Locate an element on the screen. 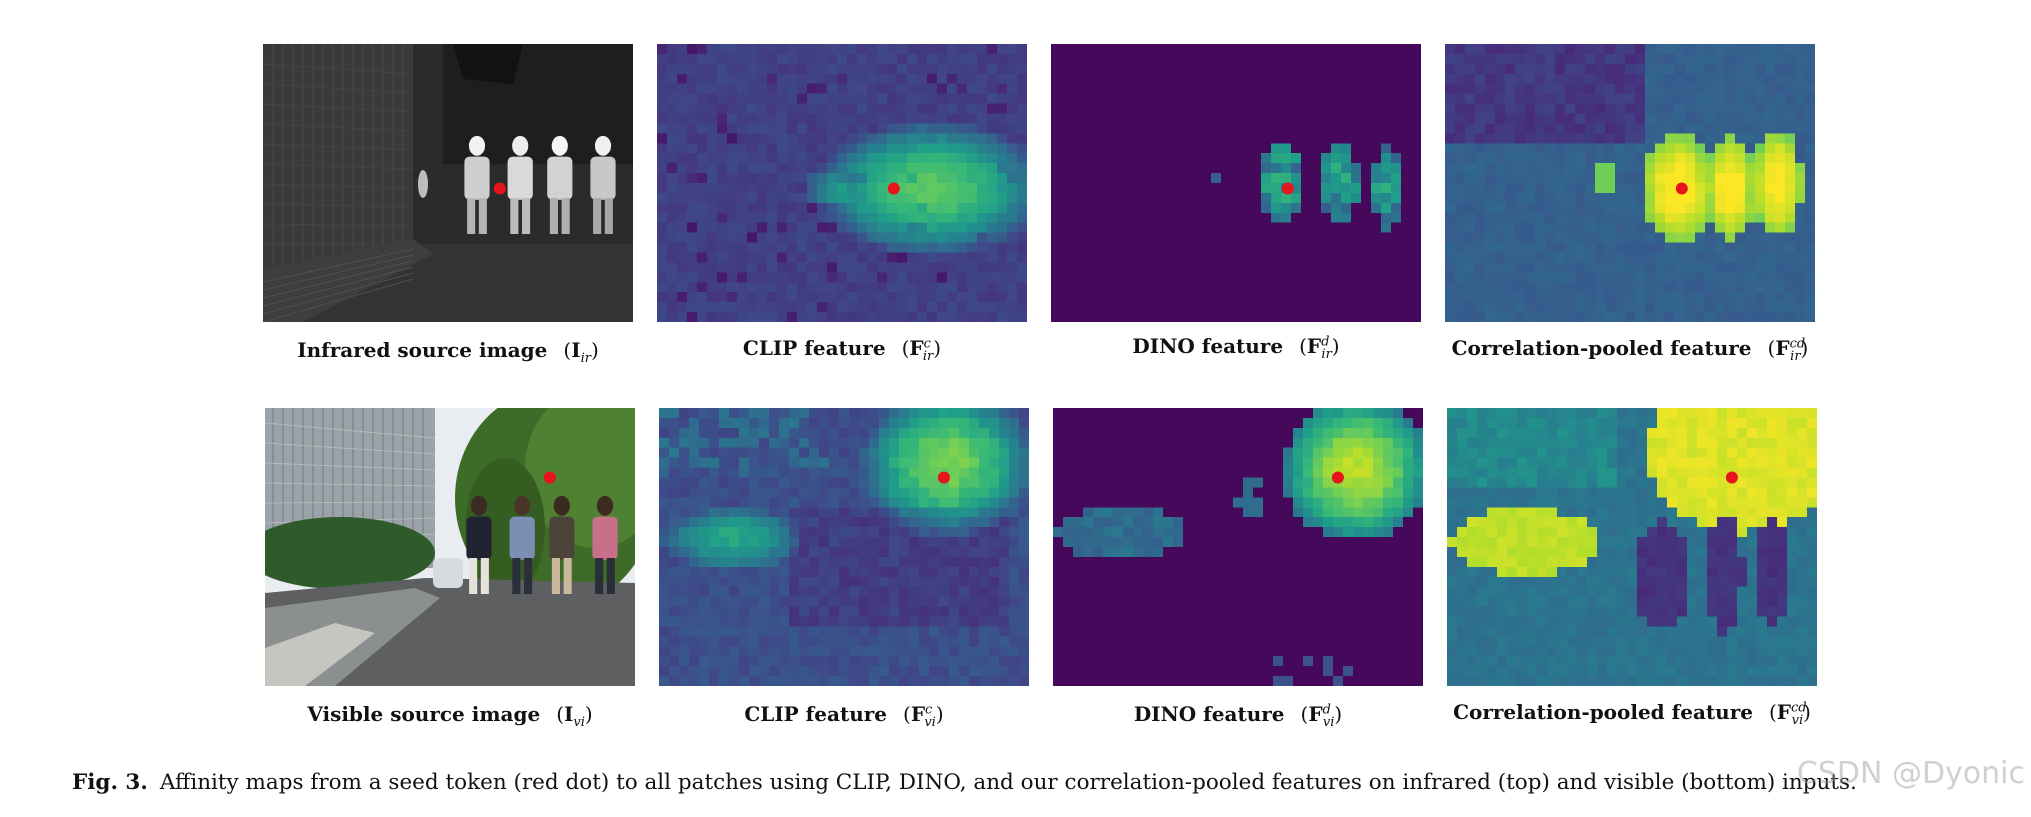  clip-feature-affinity-map-visible is located at coordinates (844, 547).